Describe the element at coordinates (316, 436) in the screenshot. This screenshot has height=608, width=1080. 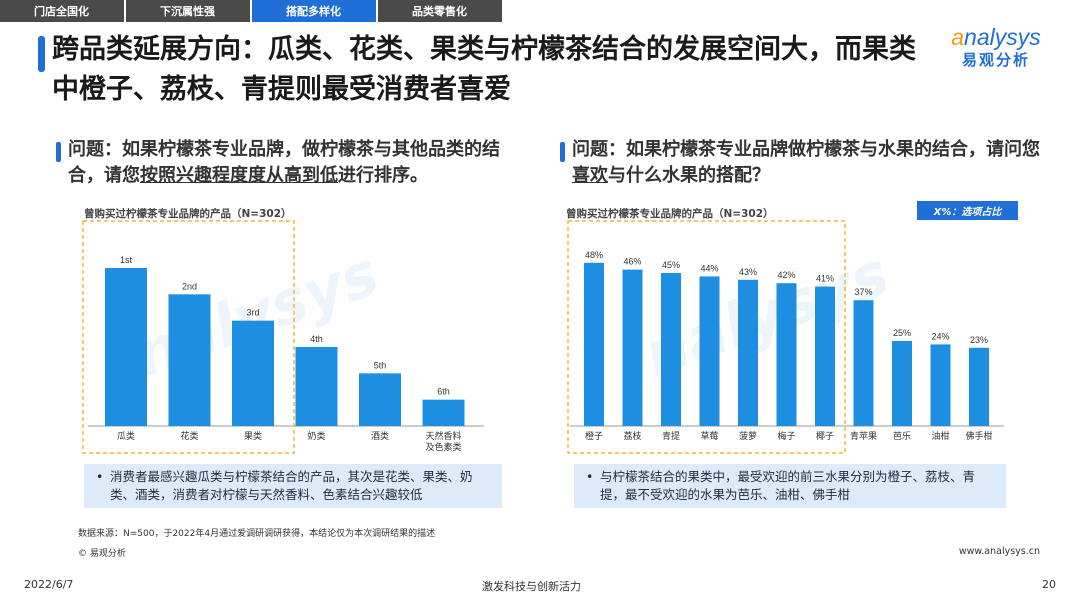
I see `left-category-label: 奶类` at that location.